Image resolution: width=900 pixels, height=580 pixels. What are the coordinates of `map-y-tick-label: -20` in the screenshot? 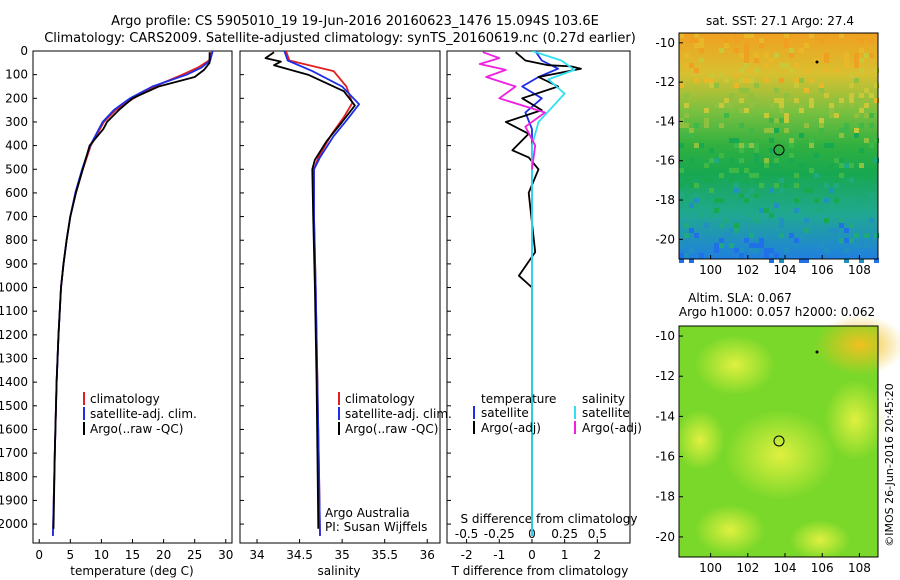 It's located at (665, 239).